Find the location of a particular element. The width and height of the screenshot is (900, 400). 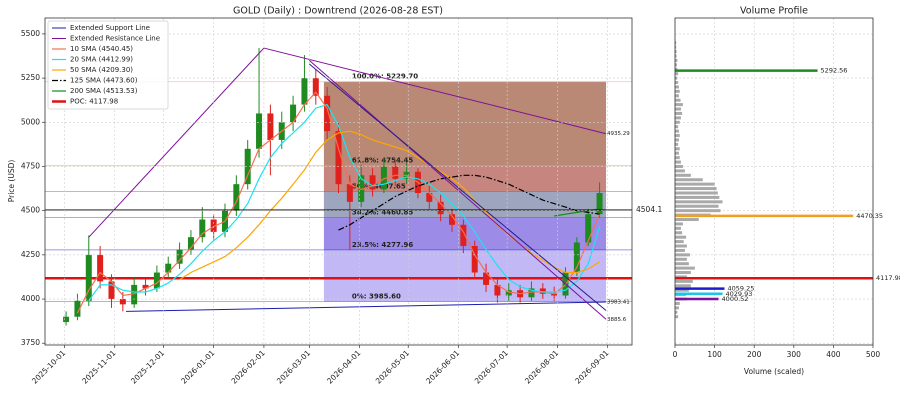

y-tick-label: 5000 is located at coordinates (30, 121).